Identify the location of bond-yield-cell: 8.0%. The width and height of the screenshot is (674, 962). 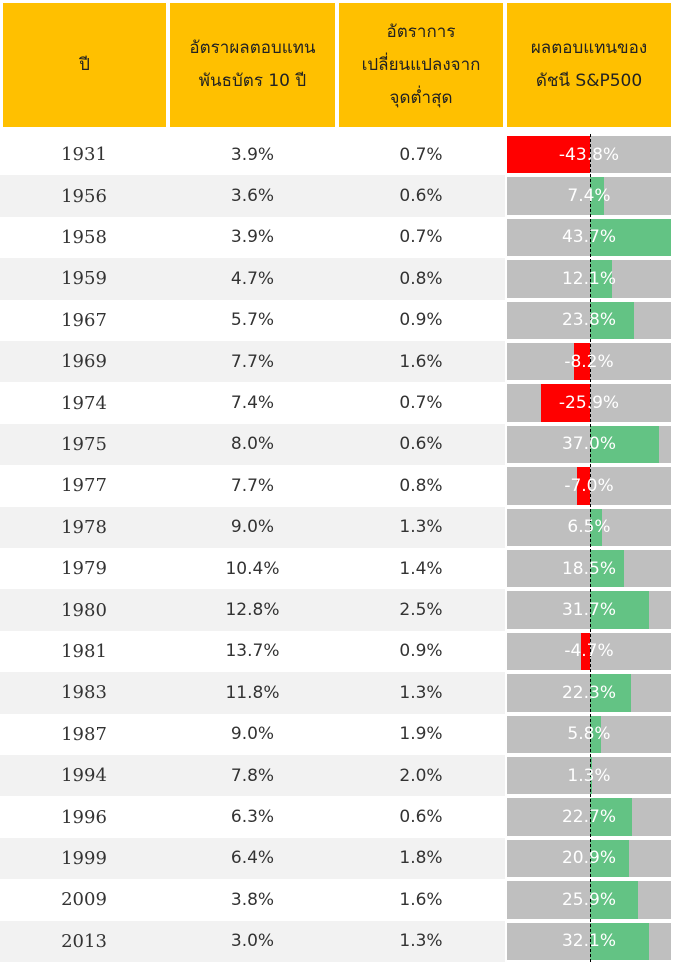
(252, 444).